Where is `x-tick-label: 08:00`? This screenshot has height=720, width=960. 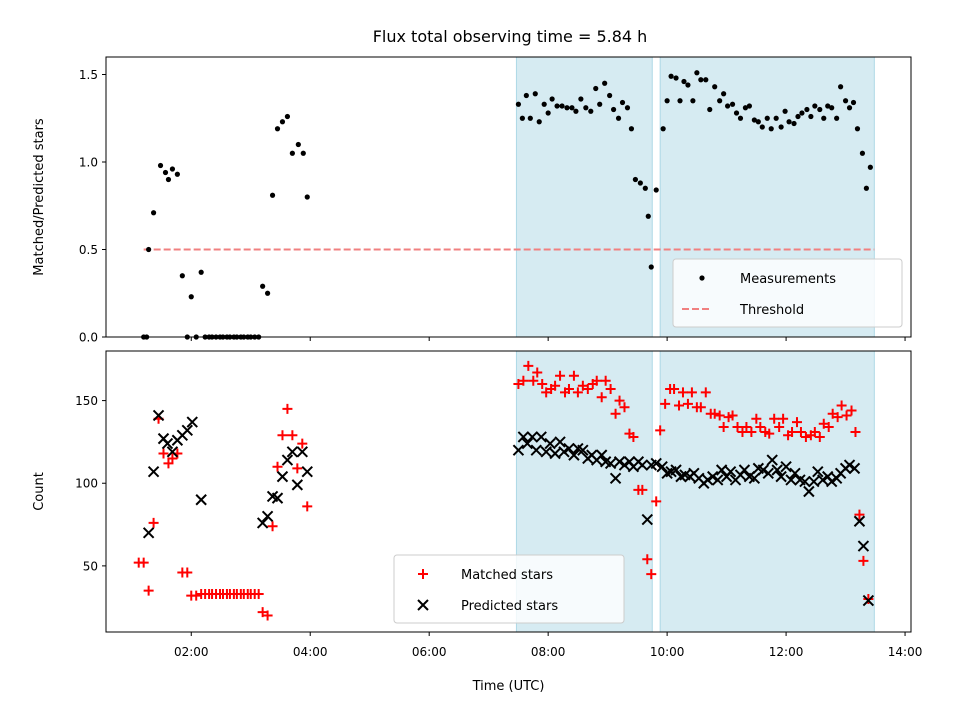
x-tick-label: 08:00 is located at coordinates (548, 652).